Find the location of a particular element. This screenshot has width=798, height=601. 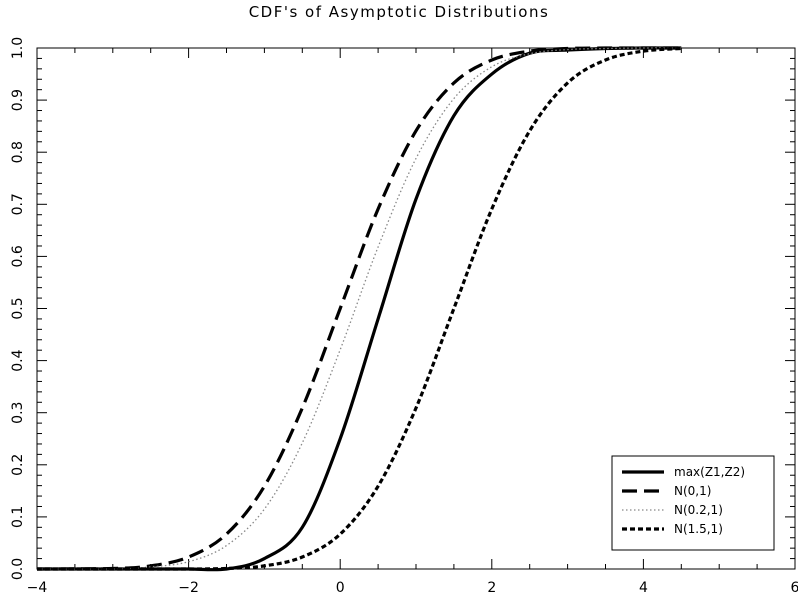

y-tick-label: 0.7 is located at coordinates (18, 204).